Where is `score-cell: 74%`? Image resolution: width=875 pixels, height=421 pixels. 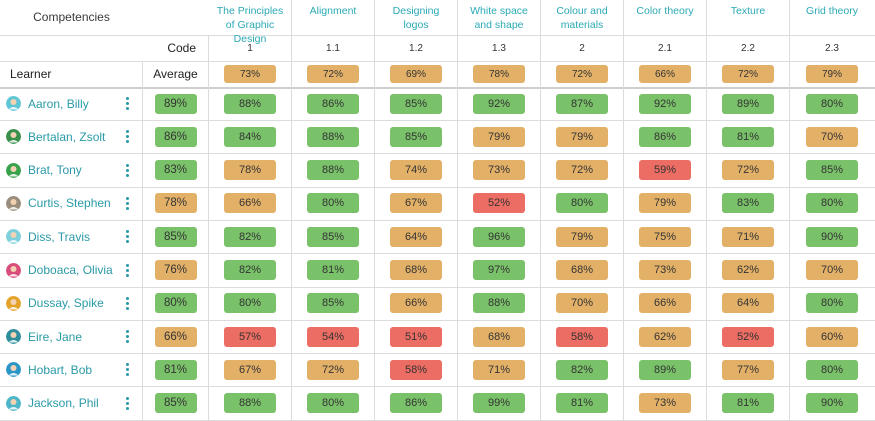
score-cell: 74% is located at coordinates (416, 170).